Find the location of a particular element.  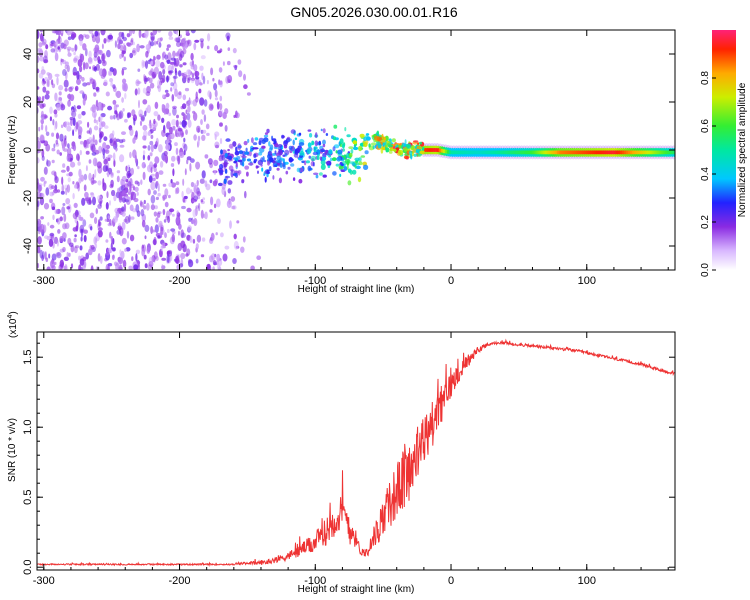

snr-xlabel: Height of straight line (km) is located at coordinates (356, 589).